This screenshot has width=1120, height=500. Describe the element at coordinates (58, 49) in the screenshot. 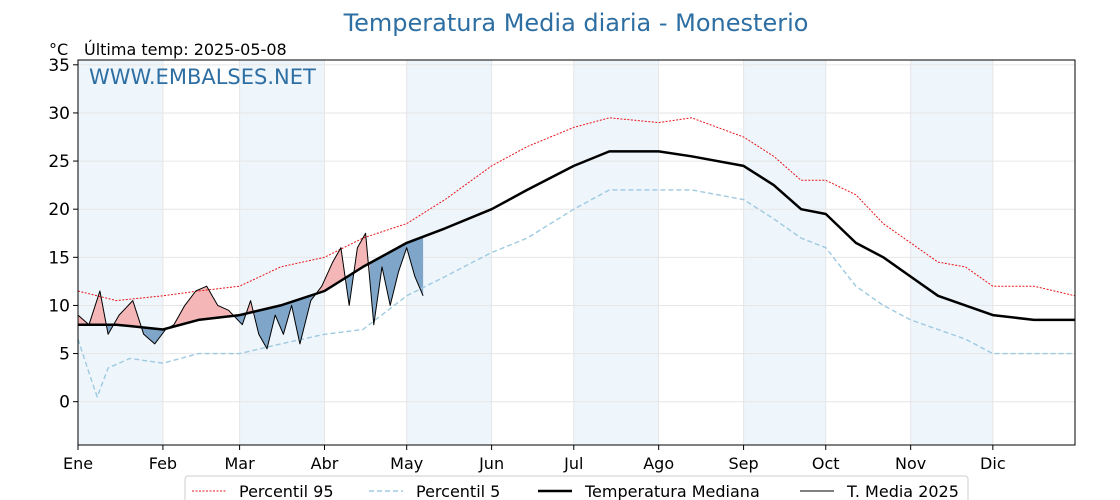

I see `unit-label: °C` at that location.